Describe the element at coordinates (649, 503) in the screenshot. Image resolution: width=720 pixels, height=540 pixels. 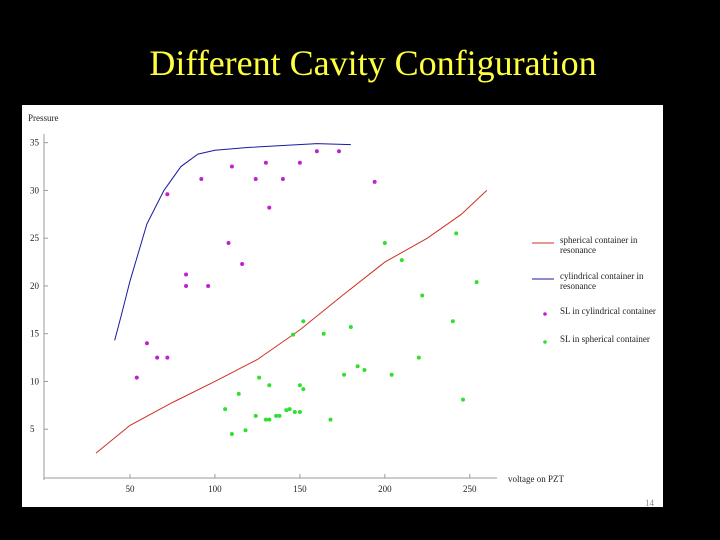
I see `slide-number: 14` at that location.